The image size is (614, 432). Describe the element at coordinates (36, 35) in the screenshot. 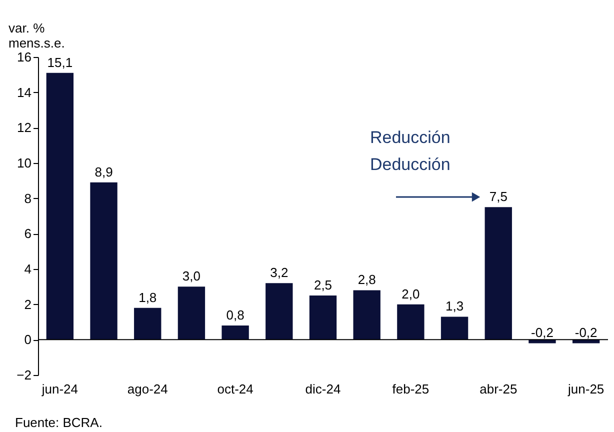

I see `y-axis-title: var. % mens.s.e.` at that location.